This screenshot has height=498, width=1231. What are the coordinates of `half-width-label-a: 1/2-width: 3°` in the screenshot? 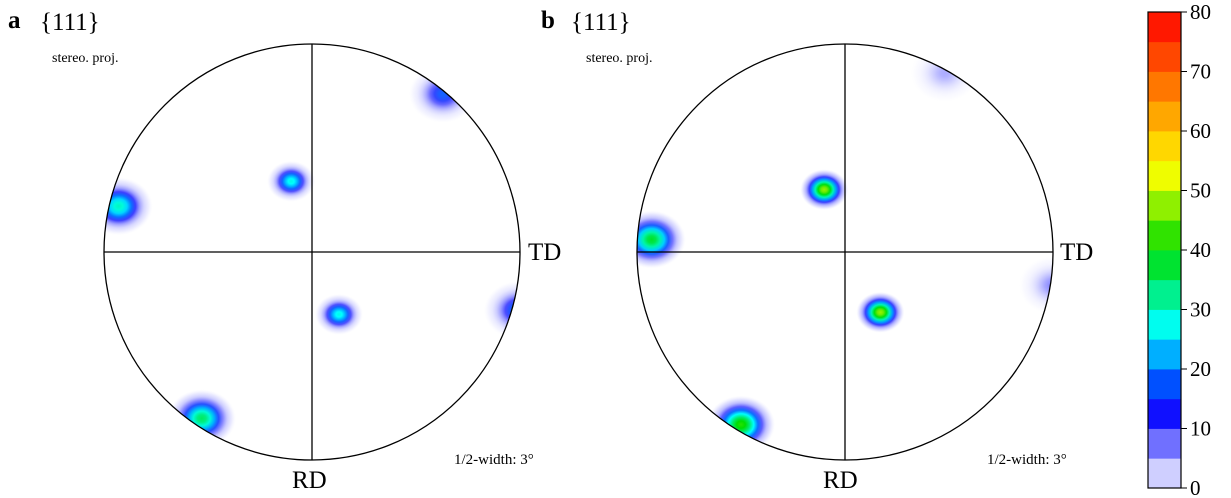 It's located at (494, 460).